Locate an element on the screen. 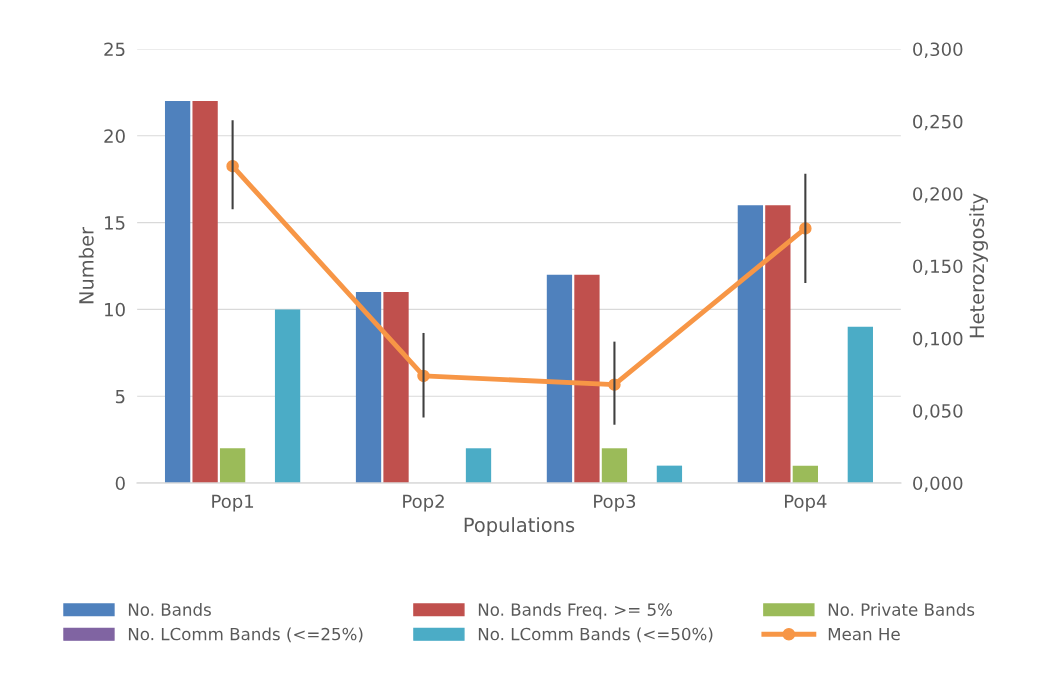 The width and height of the screenshot is (1039, 700). y2-axis-title: Heterozygosity is located at coordinates (978, 265).